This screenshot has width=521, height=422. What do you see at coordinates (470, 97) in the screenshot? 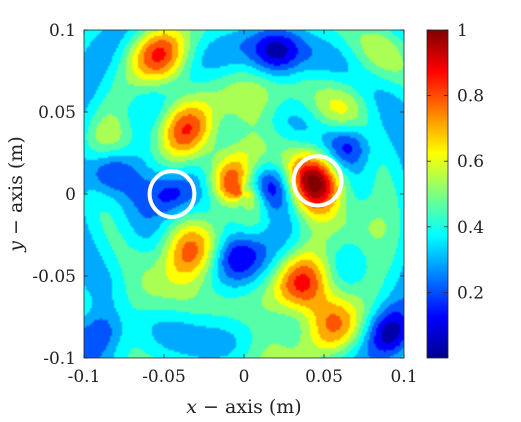
I see `colorbar-tick-label: 0.8` at bounding box center [470, 97].